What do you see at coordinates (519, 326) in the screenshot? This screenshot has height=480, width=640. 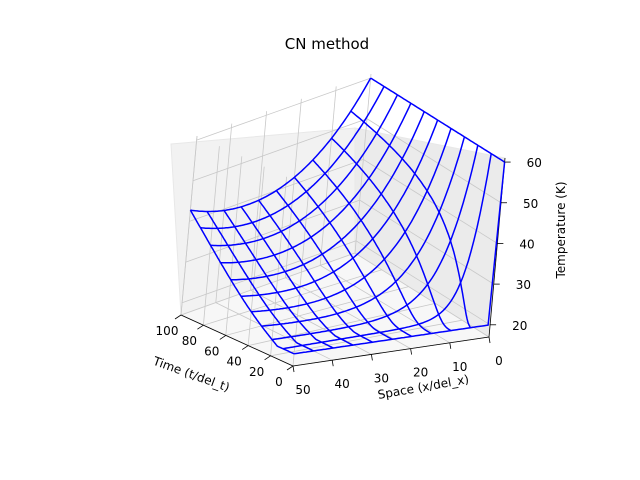 I see `z-tick-label: 20` at bounding box center [519, 326].